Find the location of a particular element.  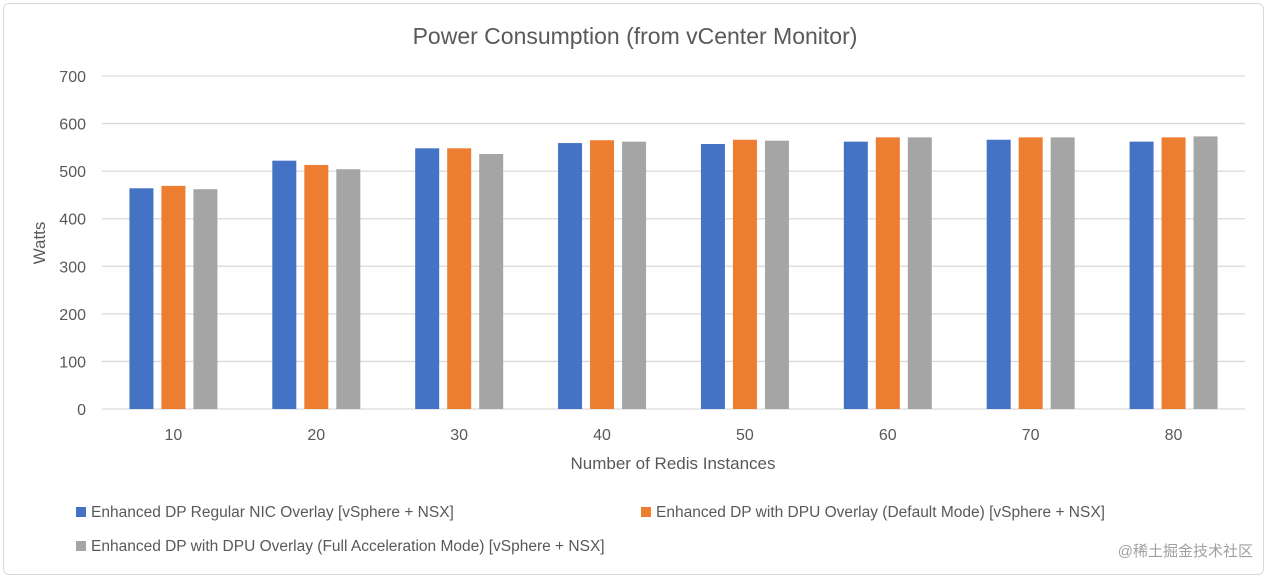

chart-title: Power Consumption (from vCenter Monitor) is located at coordinates (635, 36).